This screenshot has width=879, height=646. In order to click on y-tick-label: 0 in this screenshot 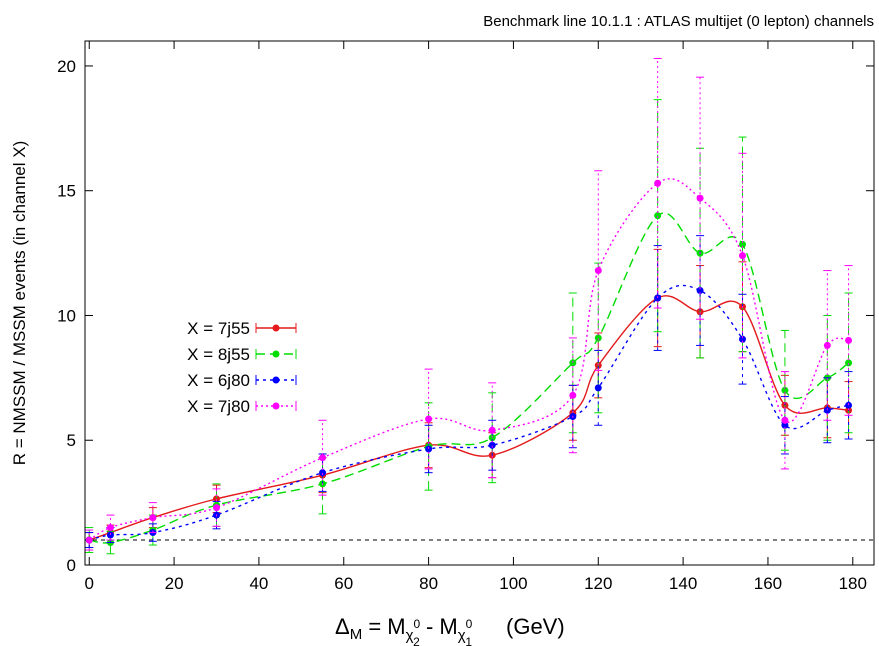, I will do `click(71, 565)`.